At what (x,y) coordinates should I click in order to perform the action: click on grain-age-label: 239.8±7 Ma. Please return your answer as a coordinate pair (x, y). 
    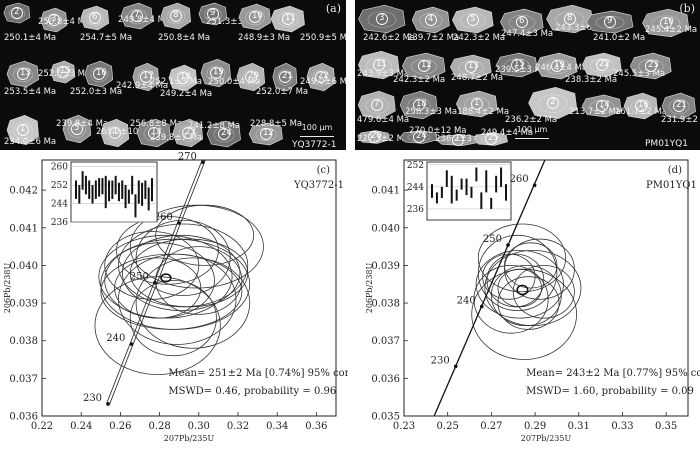
    Looking at the image, I should click on (176, 138).